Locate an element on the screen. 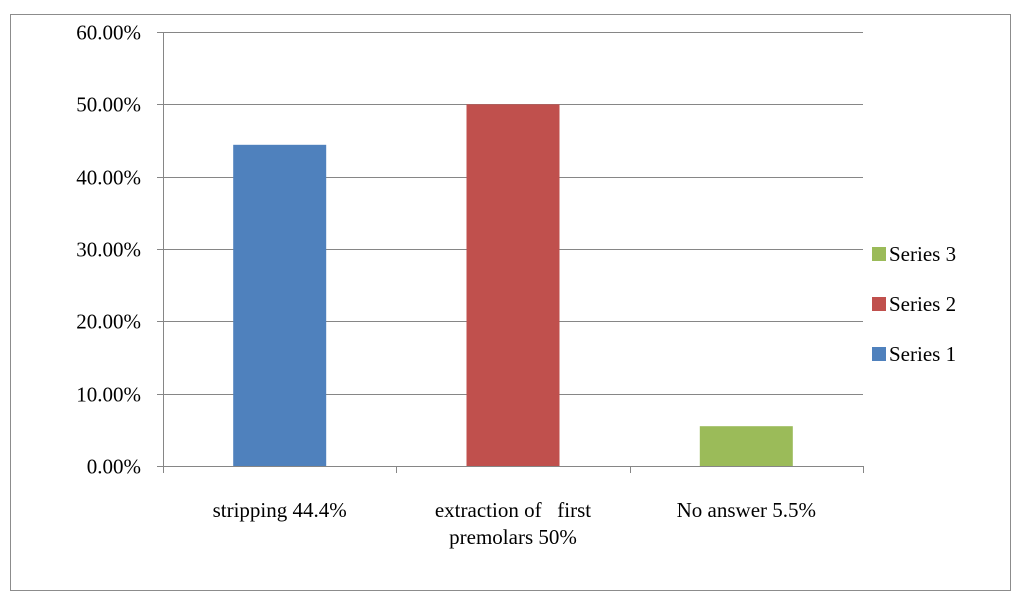 The width and height of the screenshot is (1014, 592). y-tick-label: 60.00% is located at coordinates (108, 33).